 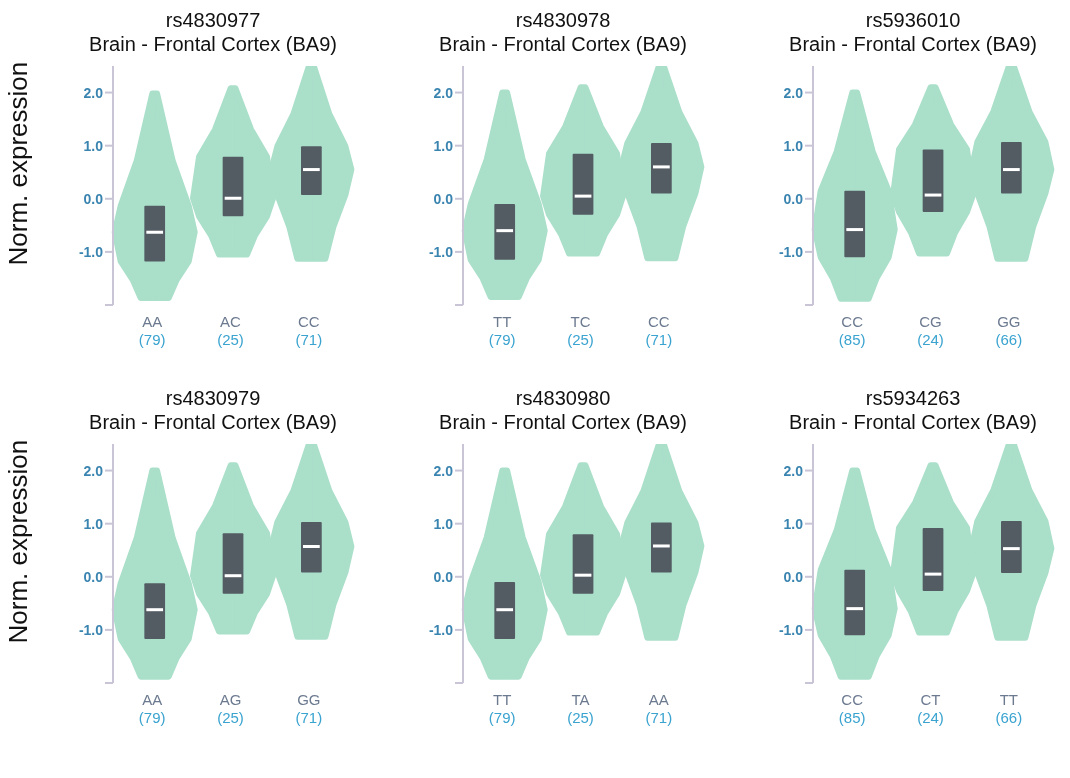 I want to click on chart-title: rs5936010, so click(x=913, y=20).